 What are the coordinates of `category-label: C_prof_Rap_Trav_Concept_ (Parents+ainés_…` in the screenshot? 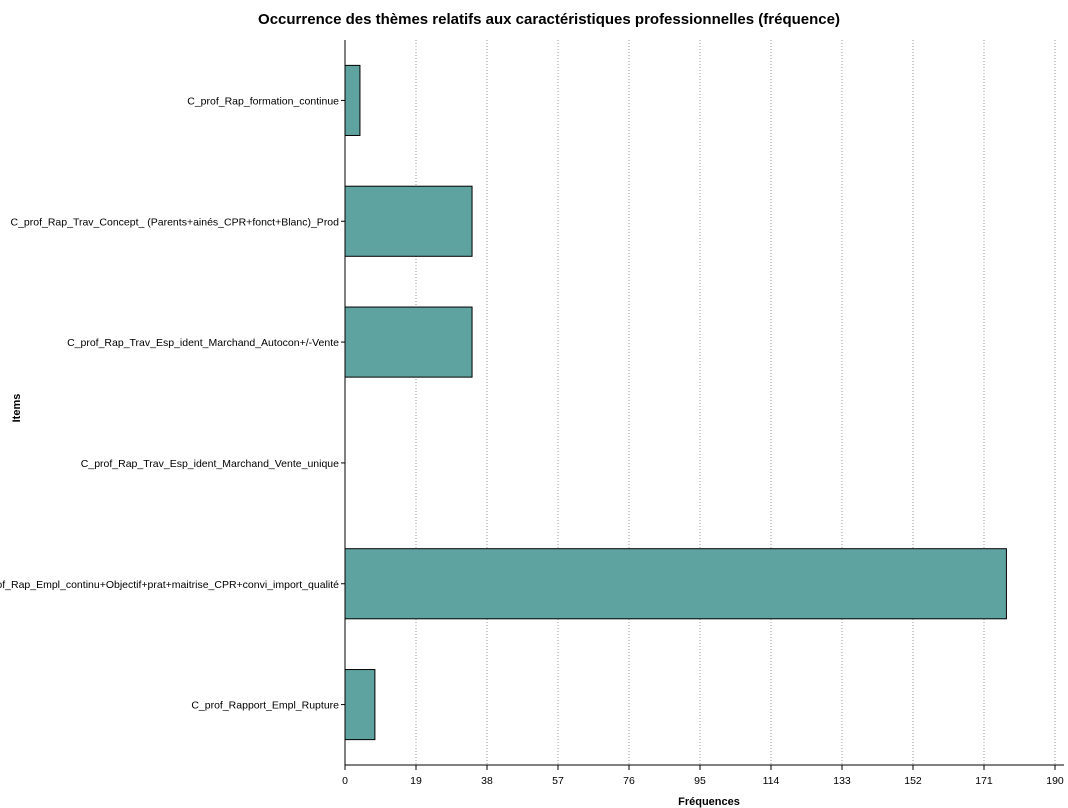 It's located at (174, 222).